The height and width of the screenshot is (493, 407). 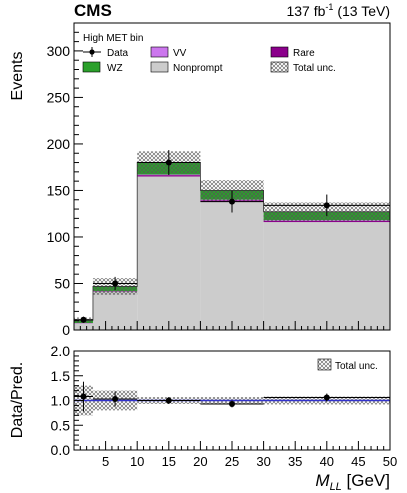 What do you see at coordinates (329, 7) in the screenshot?
I see `lumi-exponent: -1` at bounding box center [329, 7].